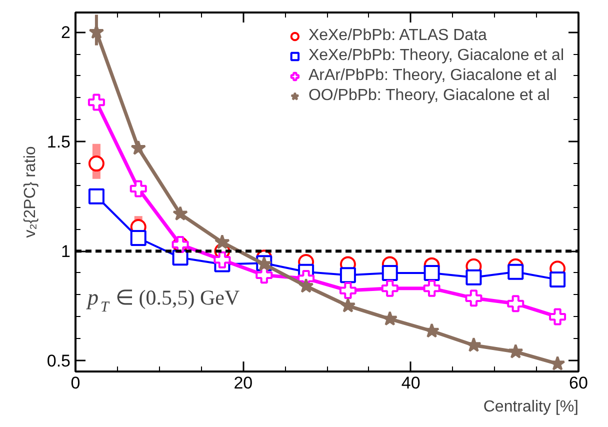 The height and width of the screenshot is (427, 608). What do you see at coordinates (429, 96) in the screenshot?
I see `legend-label: OO/PbPb: Theory, Giacalone et al` at bounding box center [429, 96].